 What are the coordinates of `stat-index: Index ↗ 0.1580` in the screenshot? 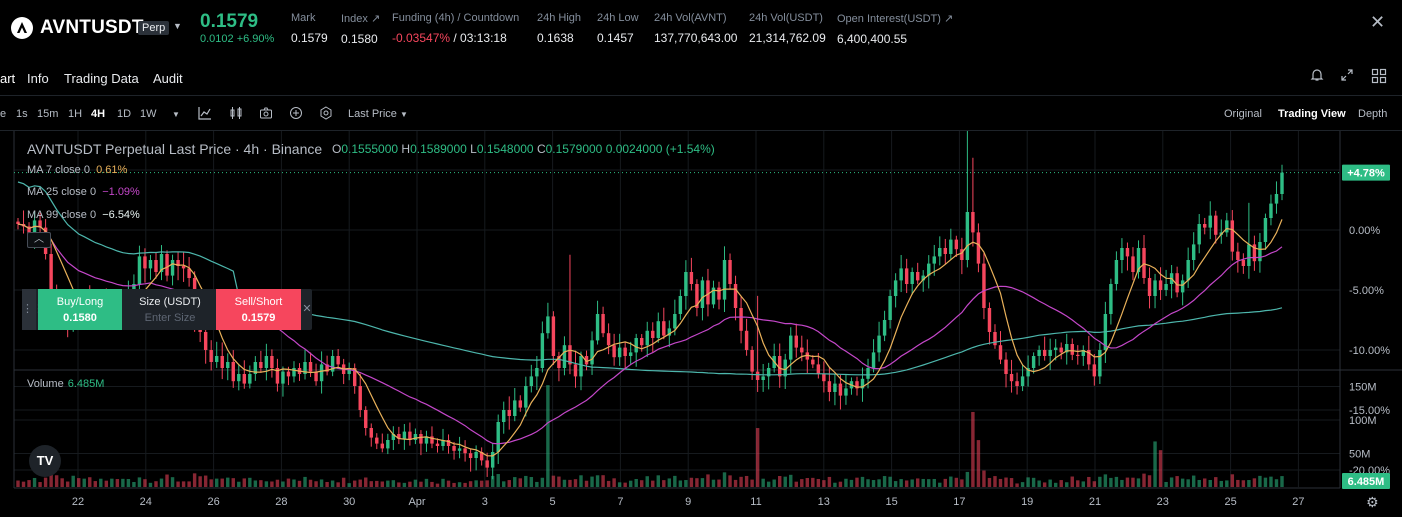 It's located at (360, 29).